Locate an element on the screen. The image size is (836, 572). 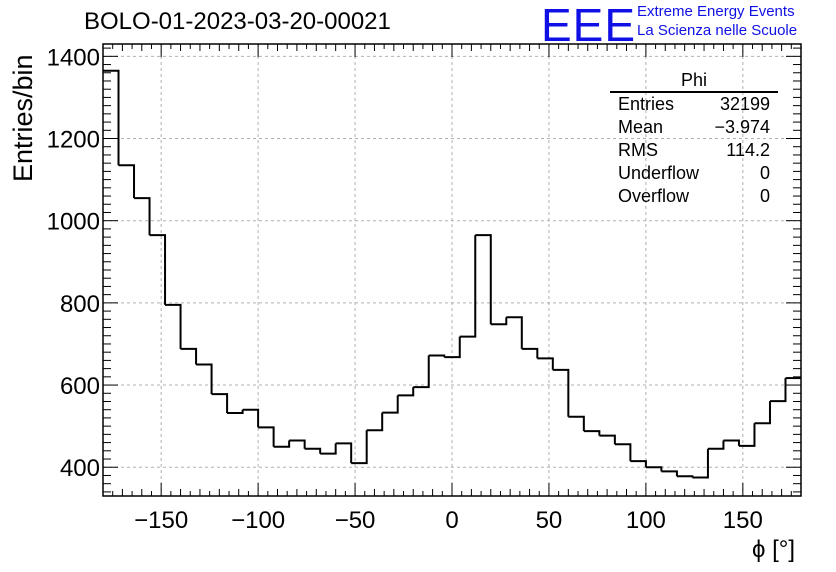
stats-label: Underflow is located at coordinates (659, 173).